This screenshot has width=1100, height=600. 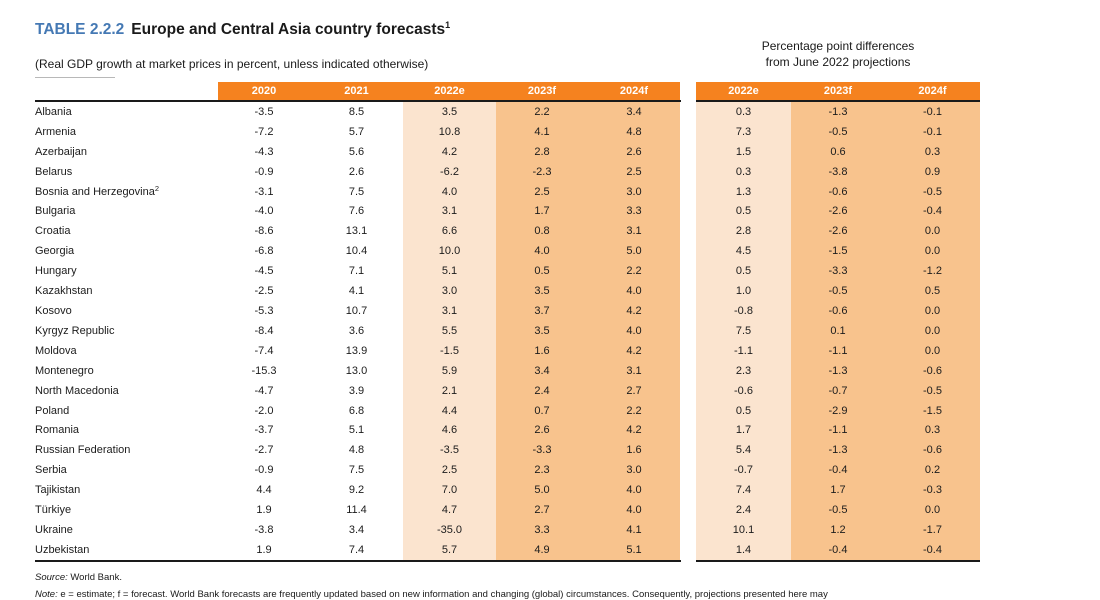 What do you see at coordinates (507, 251) in the screenshot?
I see `table-row: Georgia -6.8 10.4 10.0 4.0 5.0 4.5 -1.5 0.0` at bounding box center [507, 251].